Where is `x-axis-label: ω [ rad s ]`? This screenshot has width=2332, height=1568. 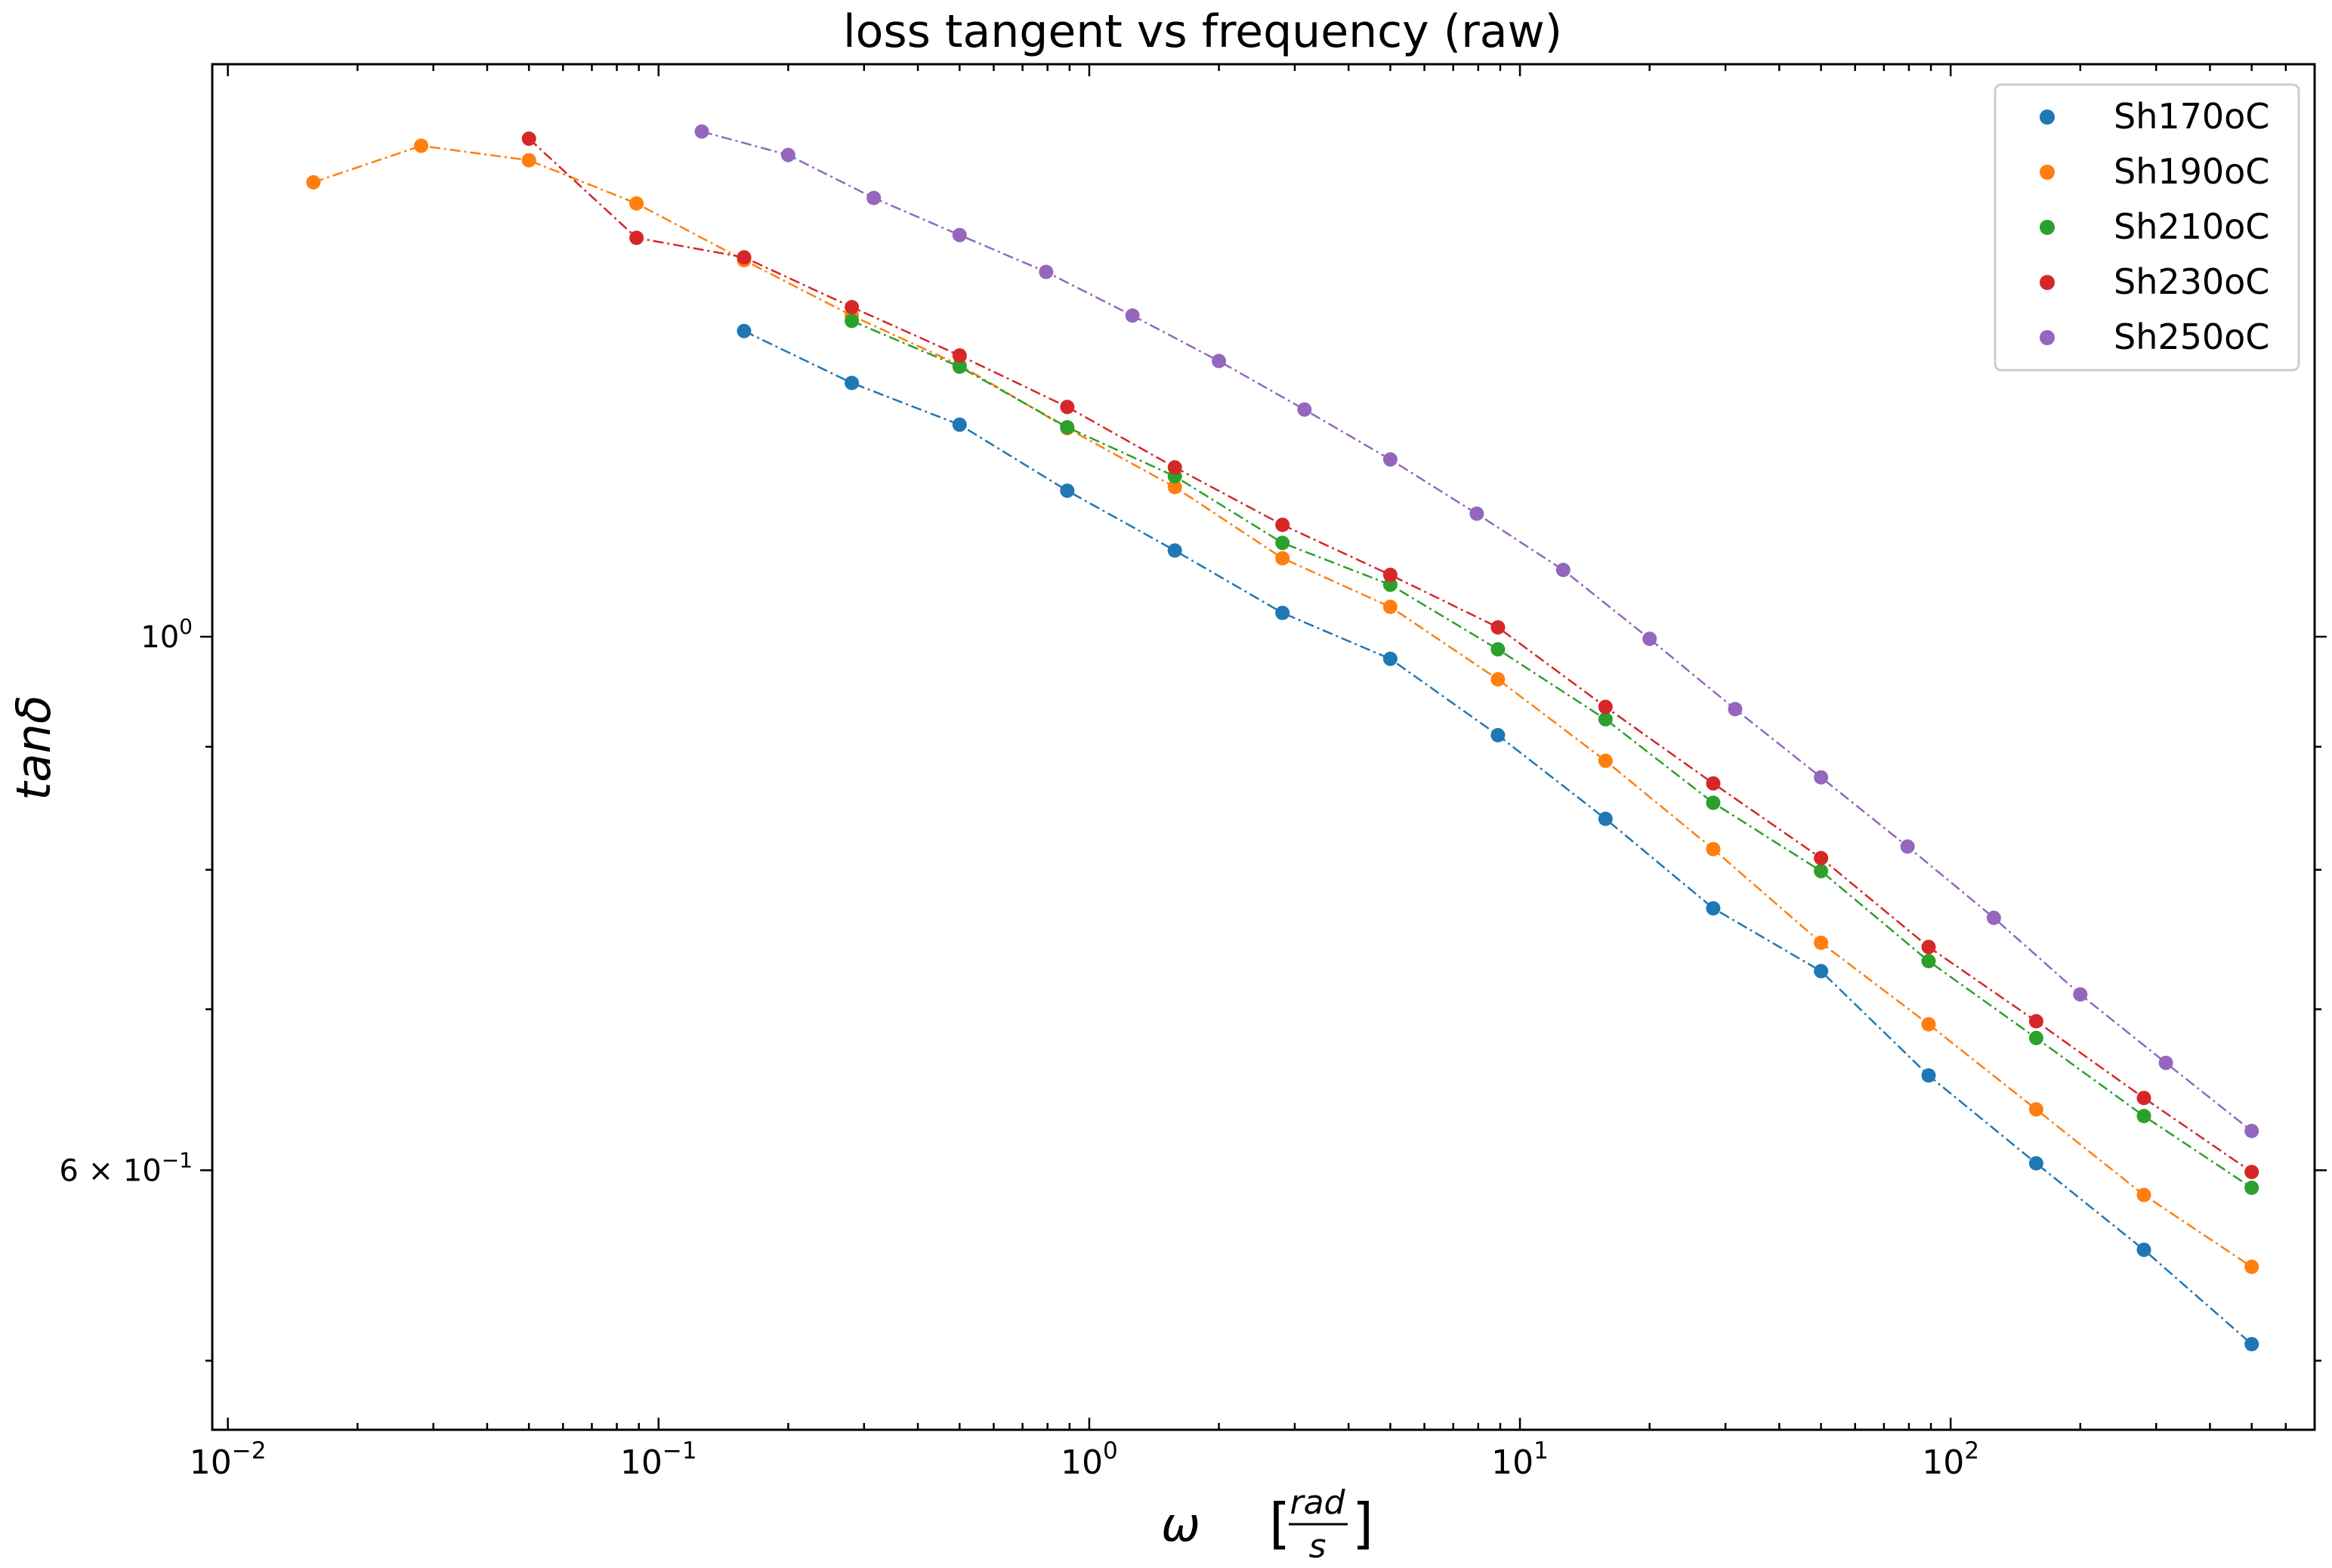
x-axis-label: ω [ rad s ] is located at coordinates (1267, 1524).